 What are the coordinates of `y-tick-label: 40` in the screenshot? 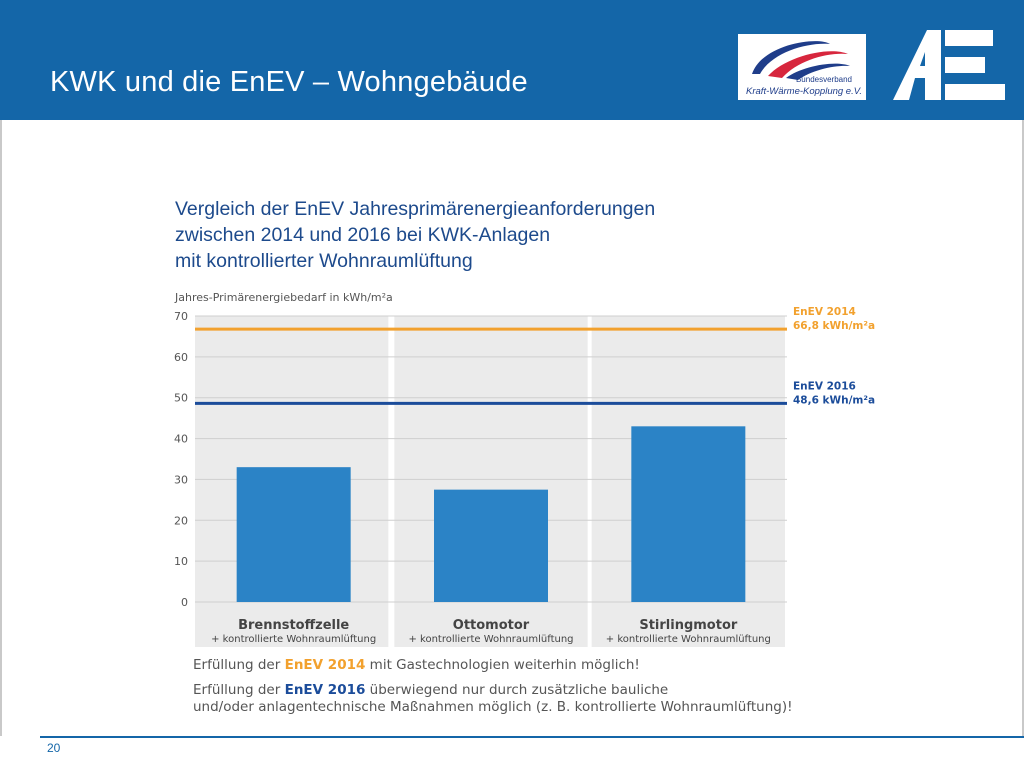 It's located at (181, 439).